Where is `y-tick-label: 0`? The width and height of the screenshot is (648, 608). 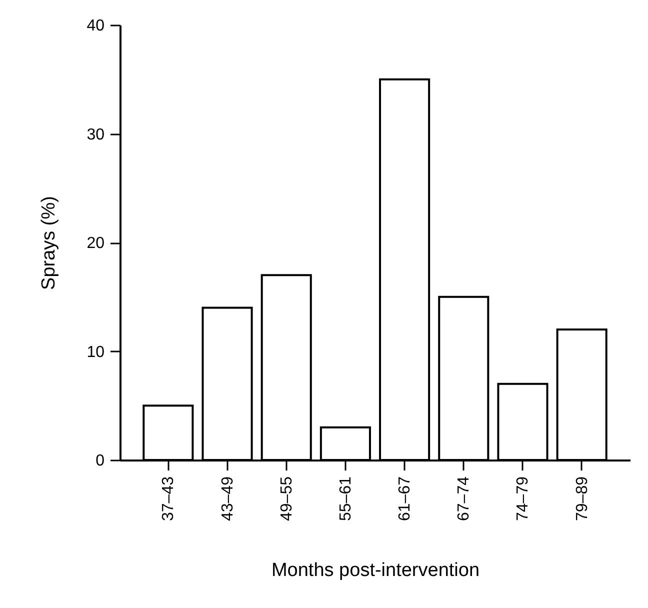
y-tick-label: 0 is located at coordinates (100, 461).